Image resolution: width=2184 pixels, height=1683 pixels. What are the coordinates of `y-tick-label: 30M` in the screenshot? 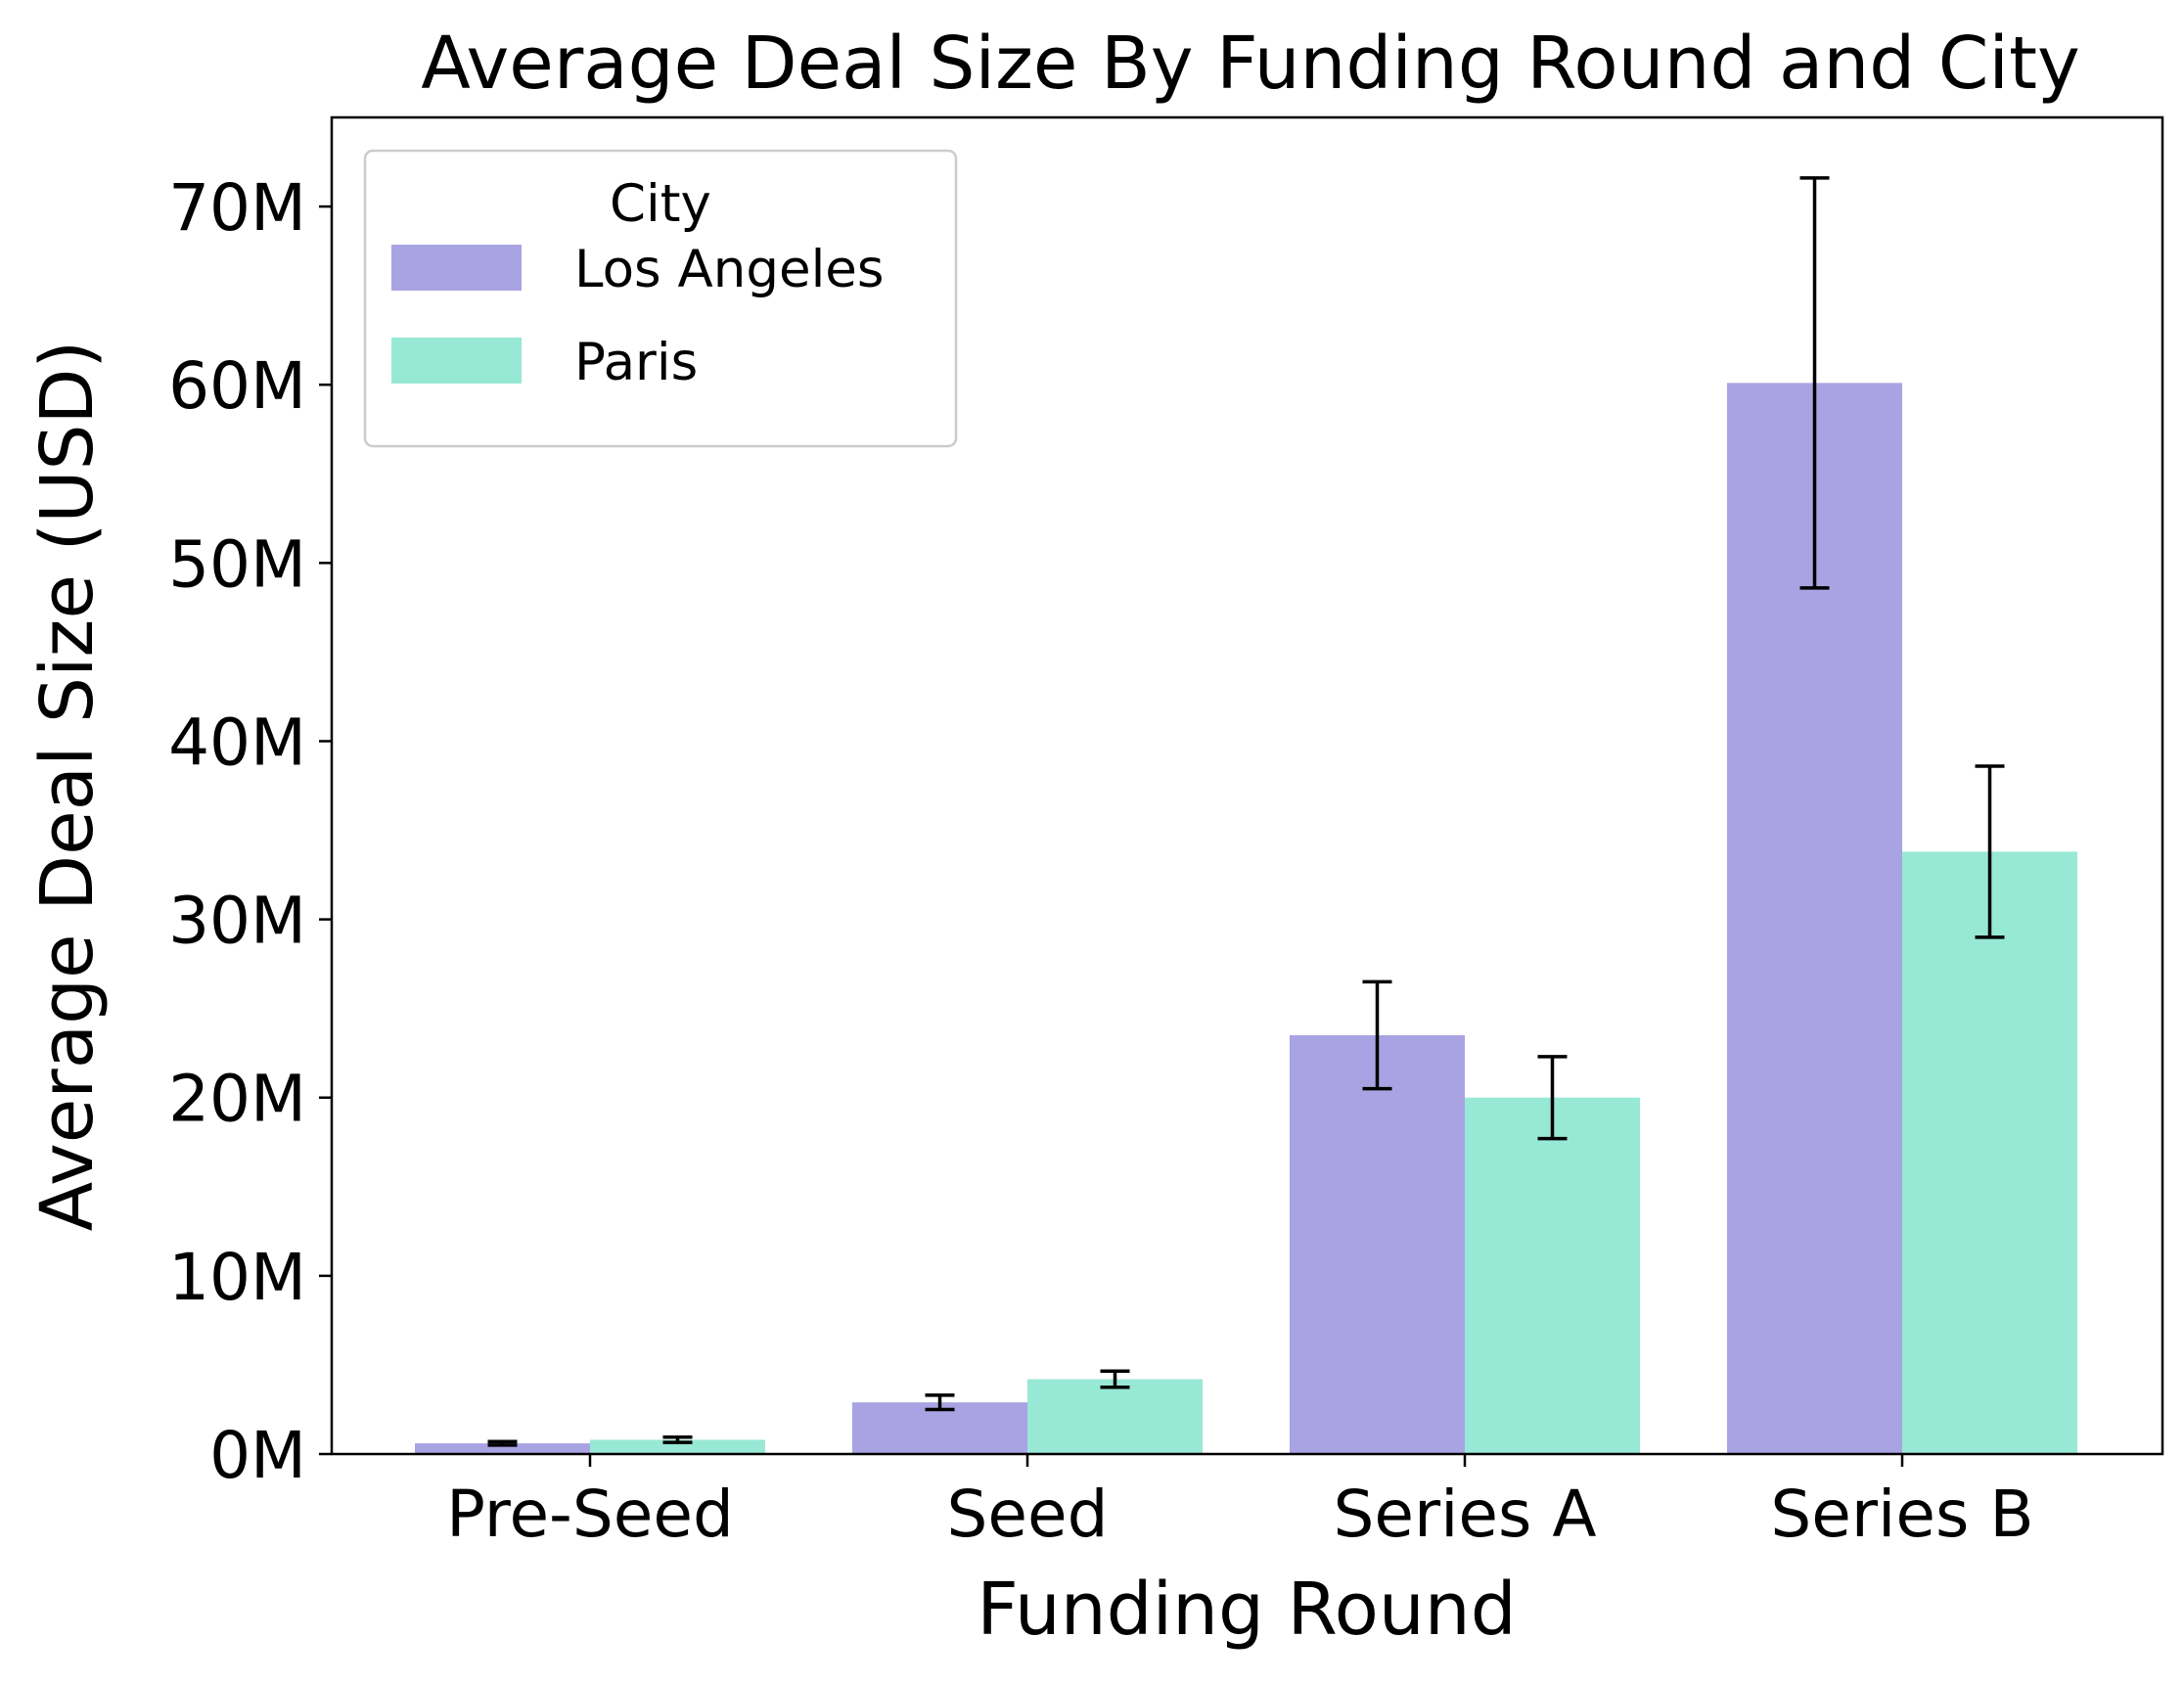 It's located at (237, 922).